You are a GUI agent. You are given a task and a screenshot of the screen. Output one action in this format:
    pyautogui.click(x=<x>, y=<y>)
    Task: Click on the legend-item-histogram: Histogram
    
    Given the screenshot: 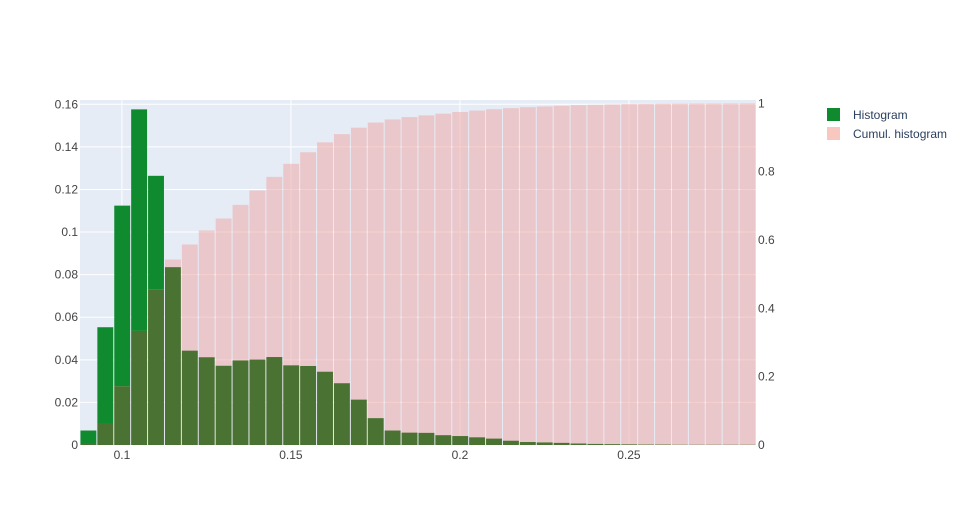 What is the action you would take?
    pyautogui.click(x=867, y=115)
    